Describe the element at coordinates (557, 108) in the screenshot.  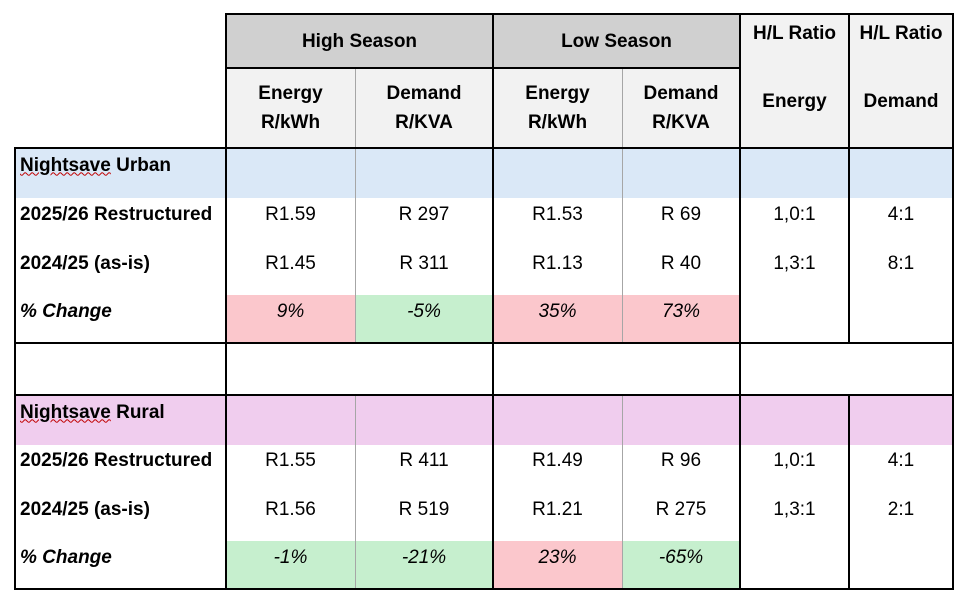
I see `header-low-energy: Energy R/kWh` at that location.